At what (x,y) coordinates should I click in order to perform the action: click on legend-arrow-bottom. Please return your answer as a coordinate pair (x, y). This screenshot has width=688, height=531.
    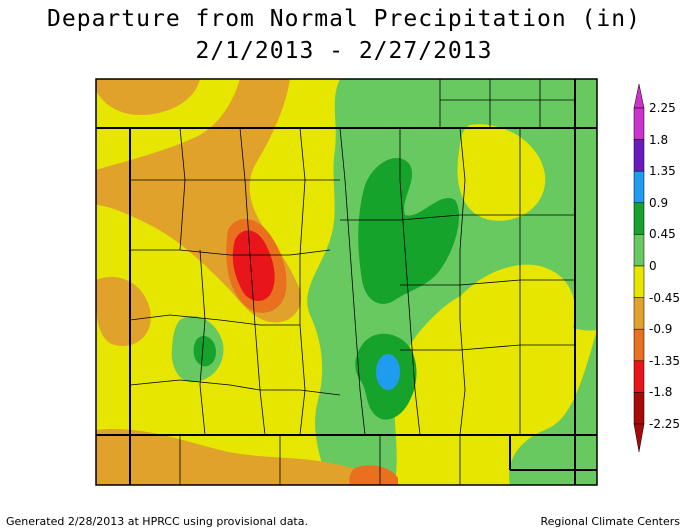
    Looking at the image, I should click on (639, 438).